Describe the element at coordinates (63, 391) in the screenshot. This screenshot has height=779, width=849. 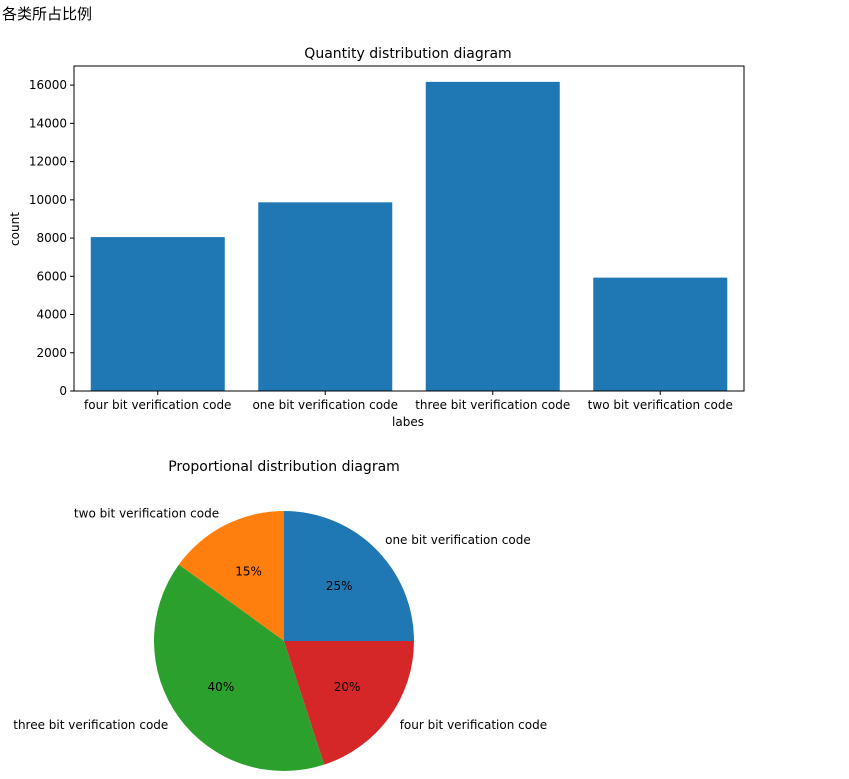
I see `y-tick-label: 0` at that location.